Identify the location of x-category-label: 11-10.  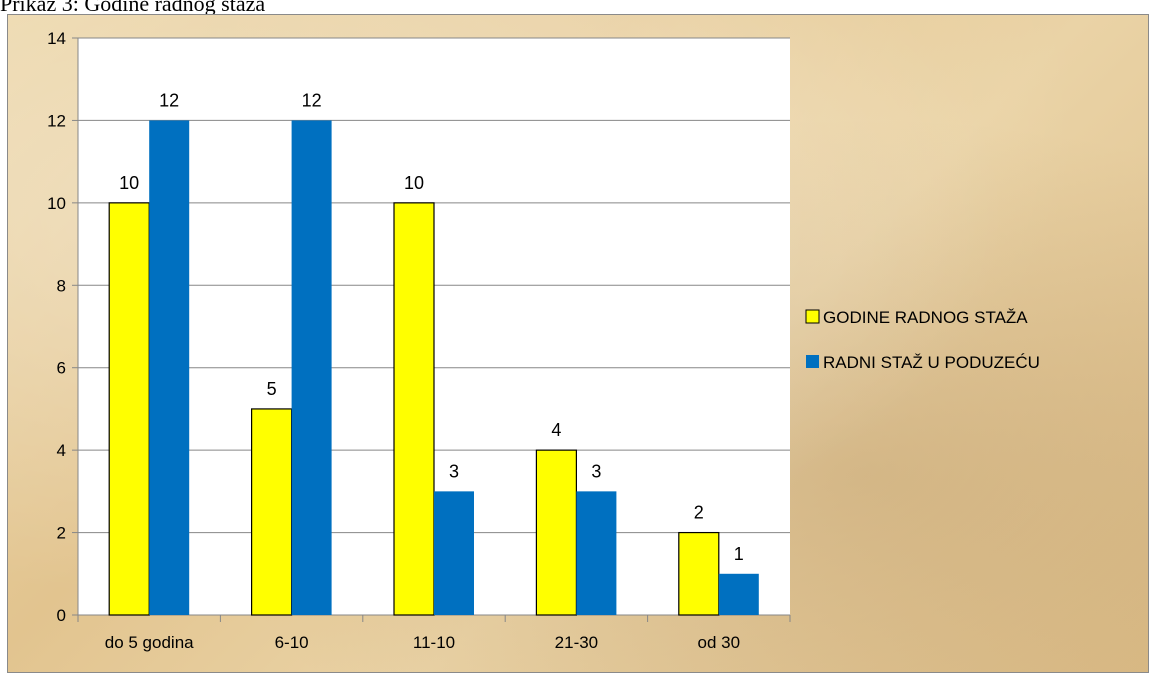
(434, 642).